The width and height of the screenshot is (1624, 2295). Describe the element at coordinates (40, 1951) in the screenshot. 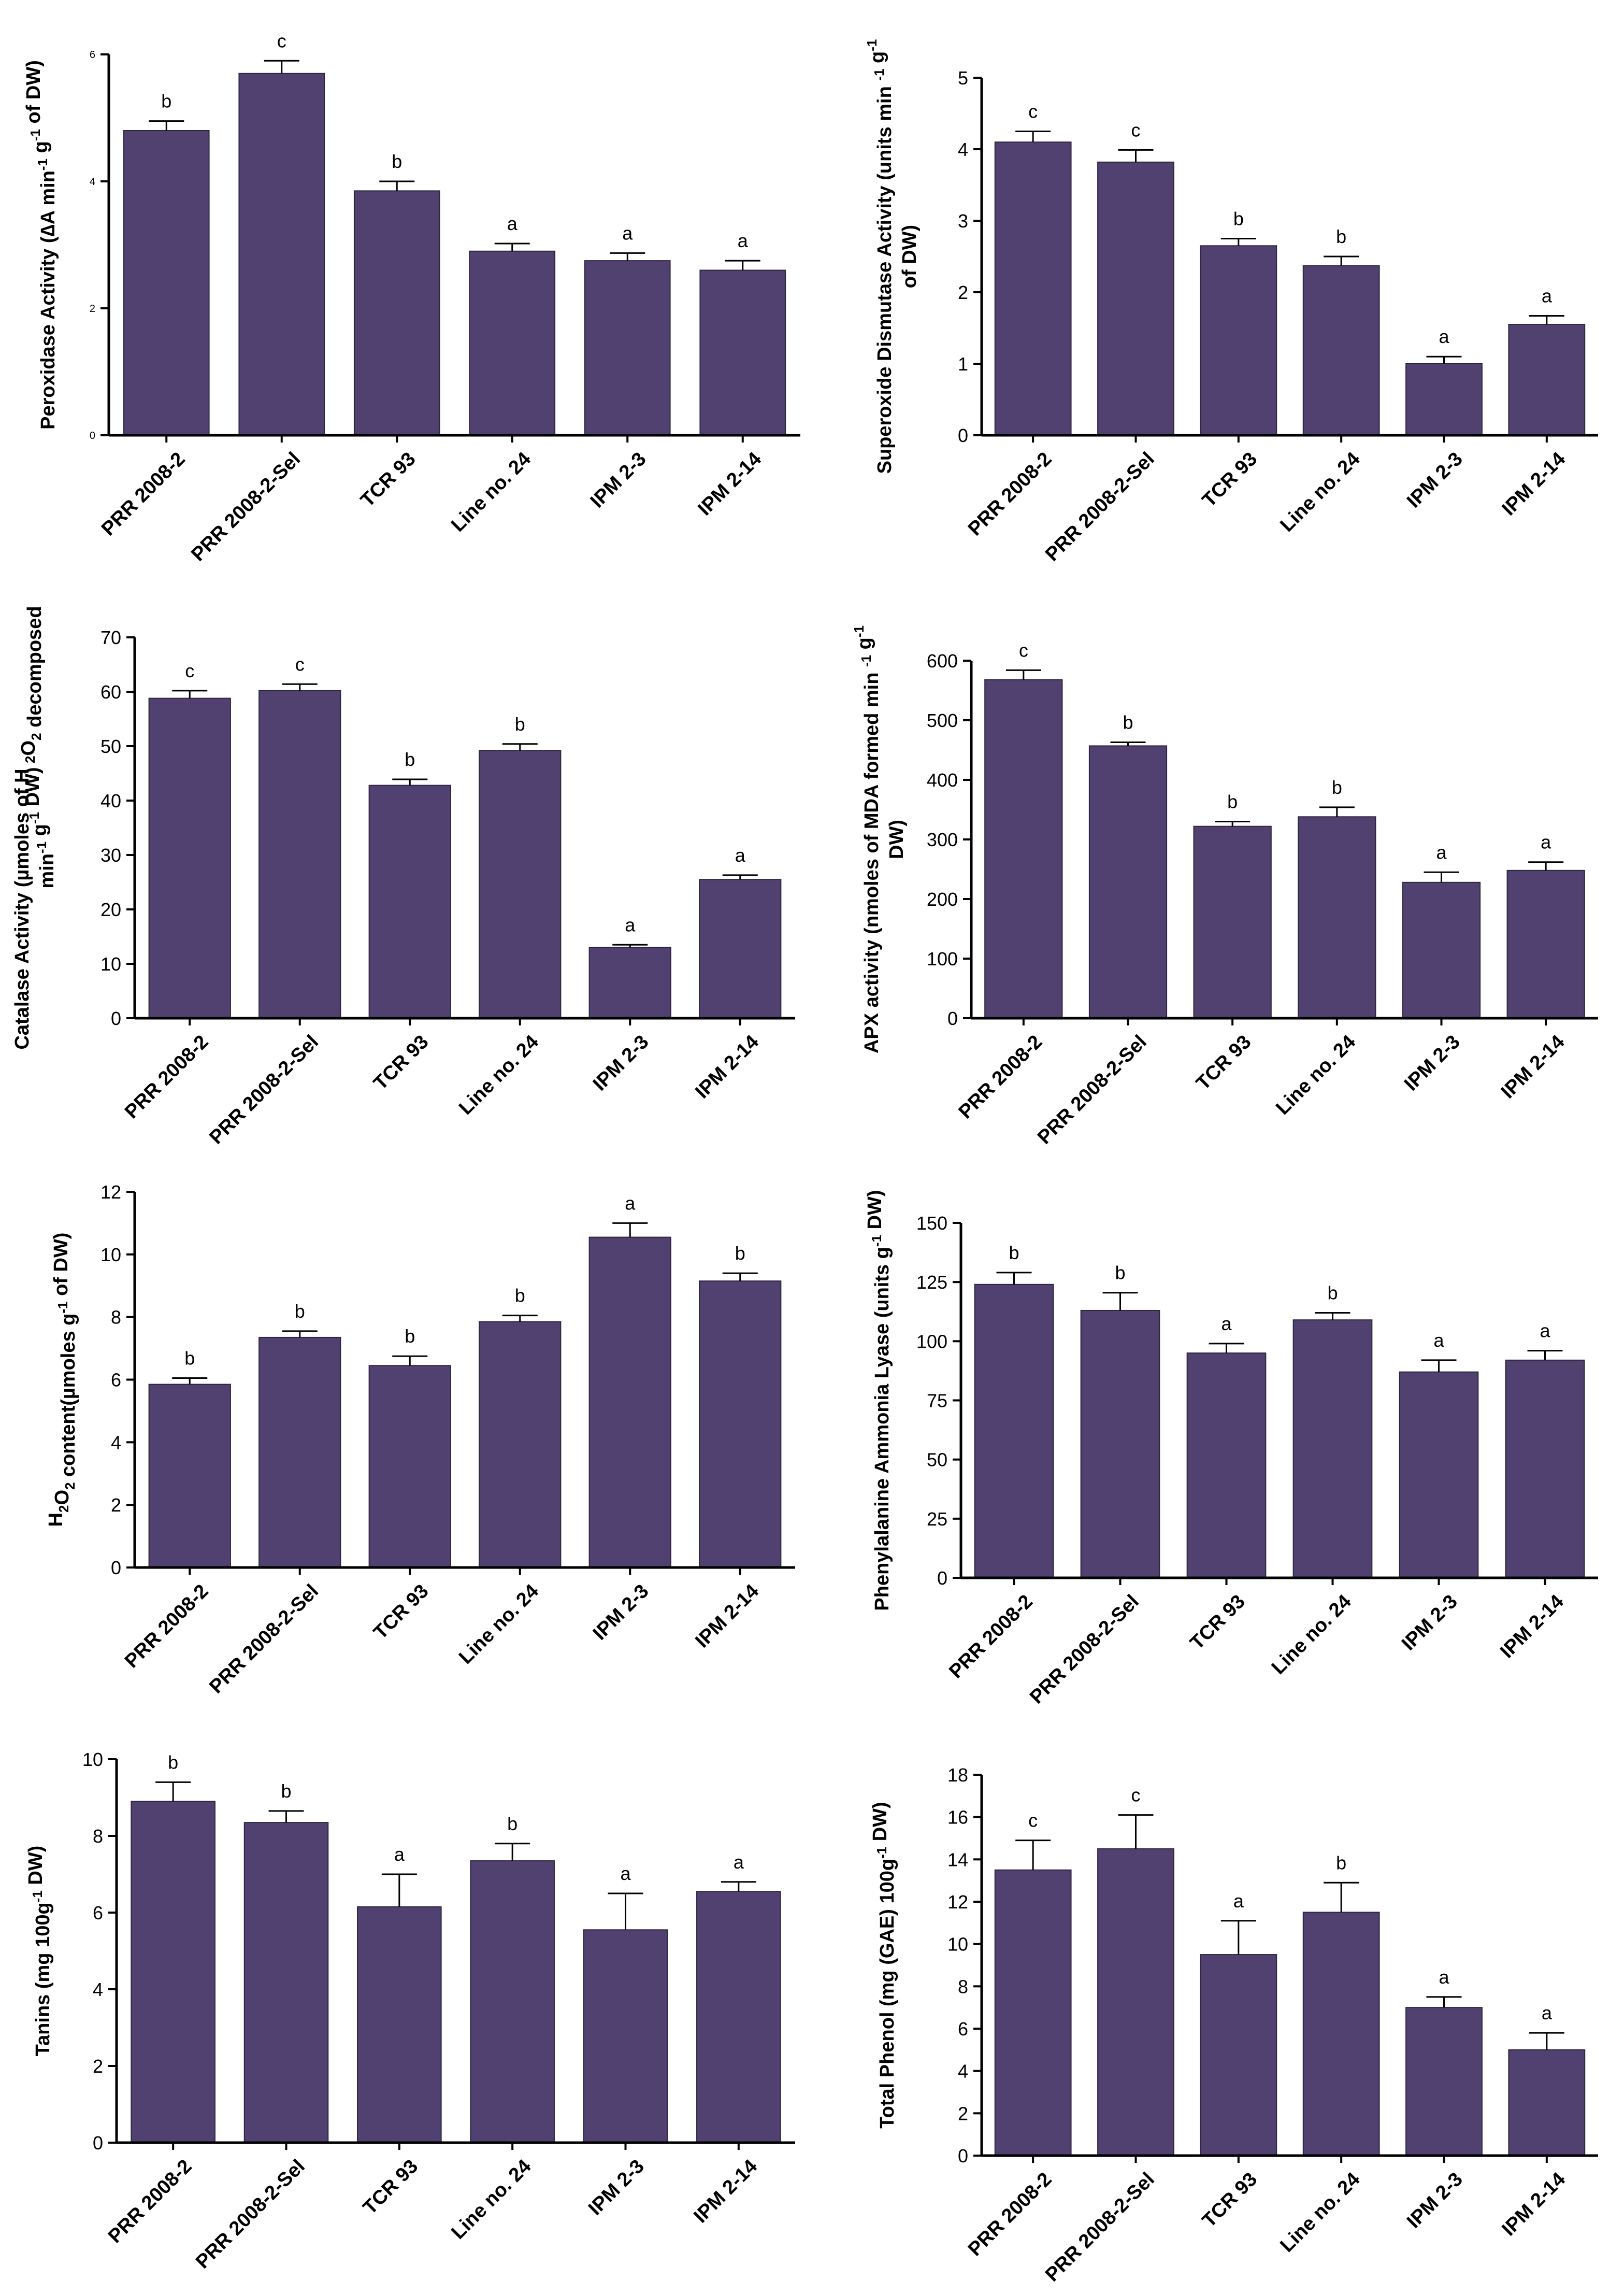

I see `y-axis-label-line-1: Tanins (mg 100g-1 DW)` at that location.